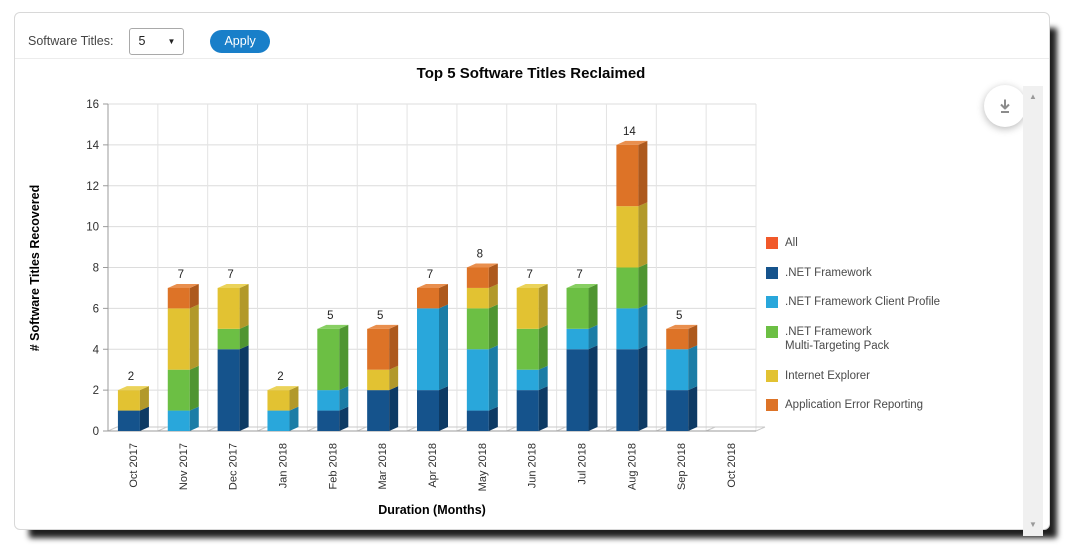  Describe the element at coordinates (532, 58) in the screenshot. I see `header-divider` at that location.